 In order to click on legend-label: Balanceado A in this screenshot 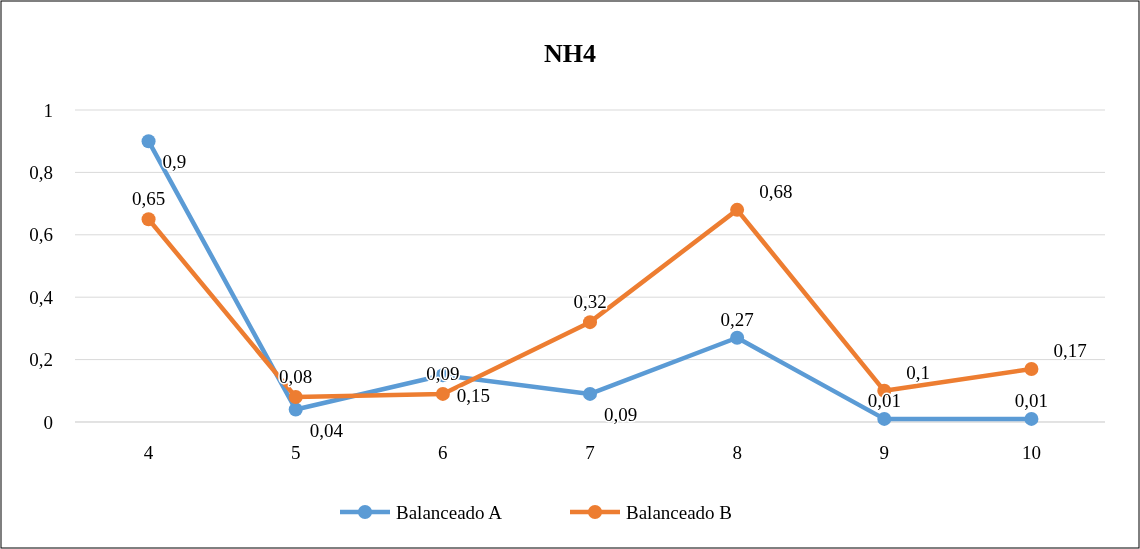, I will do `click(449, 512)`.